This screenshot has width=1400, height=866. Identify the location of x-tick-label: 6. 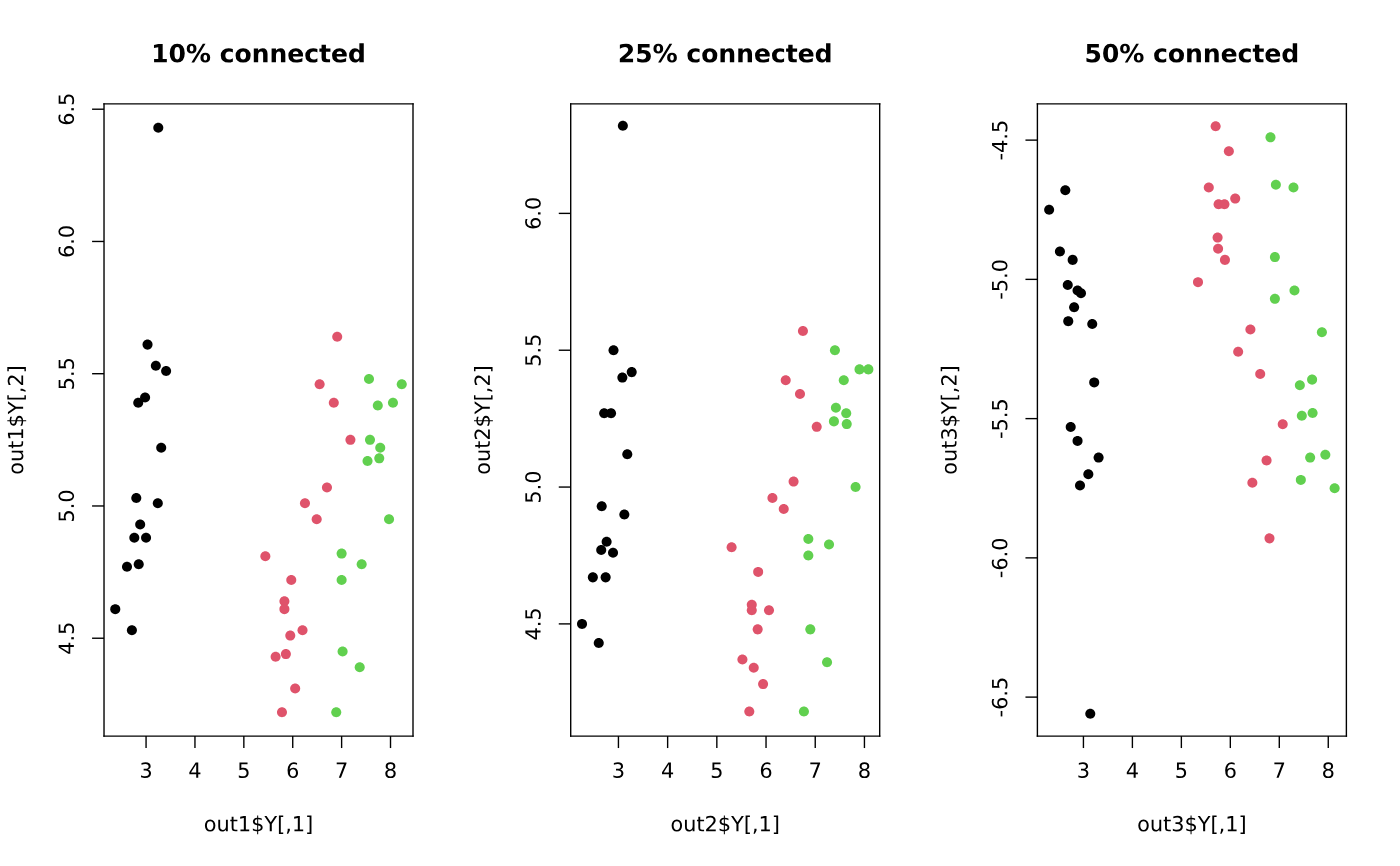
(766, 770).